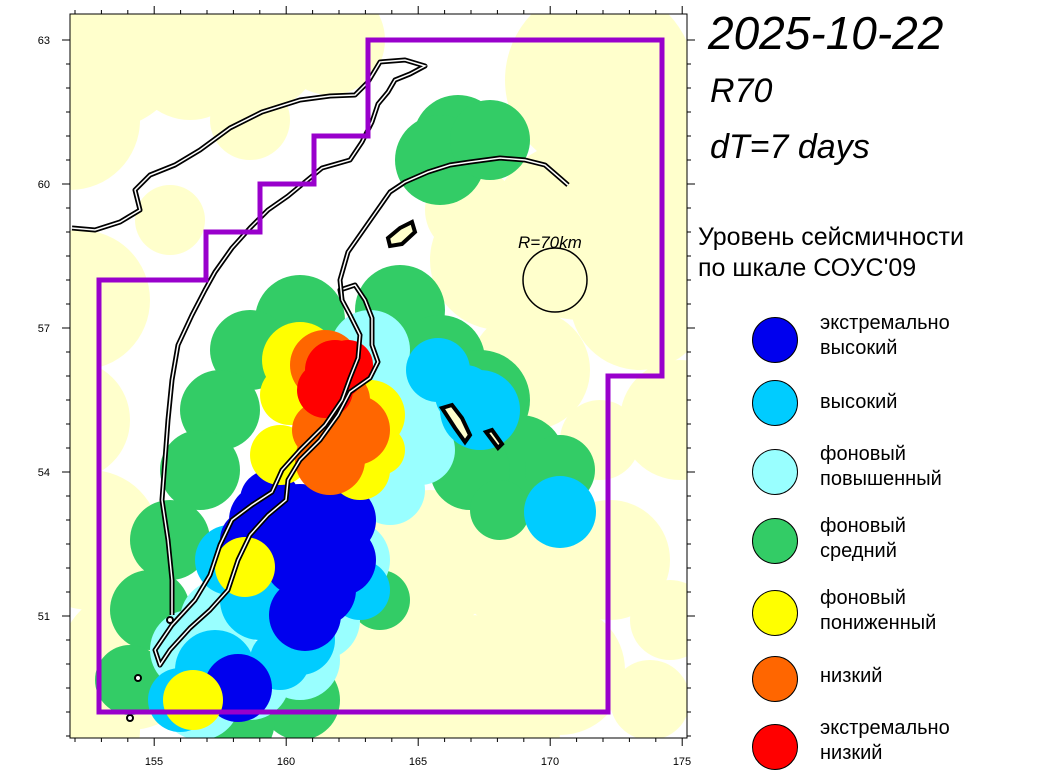 This screenshot has height=779, width=1042. I want to click on legend-item: экстремально высокий, so click(897, 343).